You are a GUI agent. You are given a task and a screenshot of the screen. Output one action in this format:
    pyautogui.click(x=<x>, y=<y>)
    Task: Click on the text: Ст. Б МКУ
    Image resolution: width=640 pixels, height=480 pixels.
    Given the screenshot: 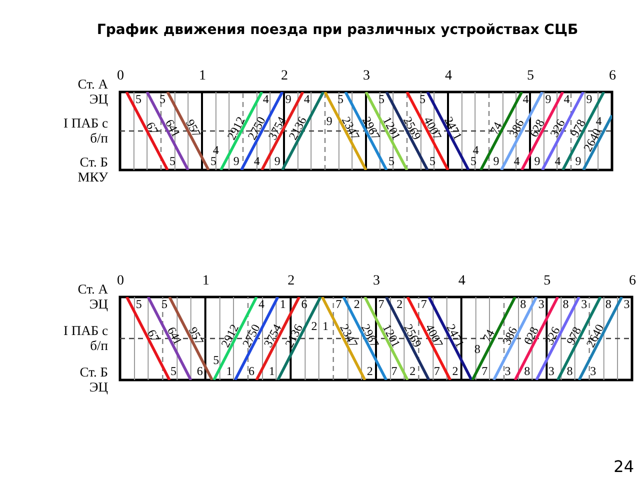 What is the action you would take?
    pyautogui.click(x=93, y=169)
    